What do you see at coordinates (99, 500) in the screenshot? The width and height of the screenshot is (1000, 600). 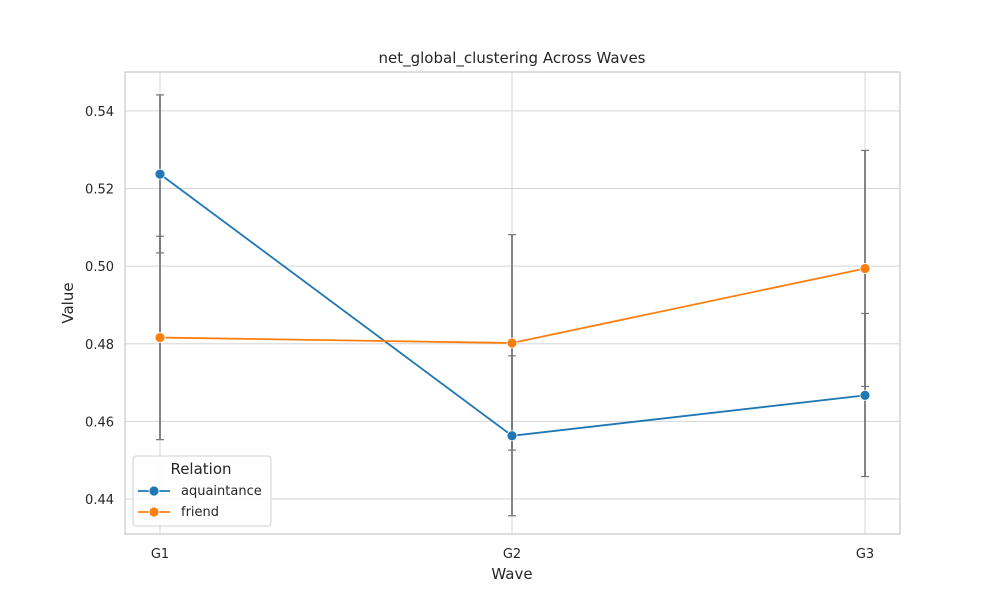 I see `y-tick-label: 0.44` at bounding box center [99, 500].